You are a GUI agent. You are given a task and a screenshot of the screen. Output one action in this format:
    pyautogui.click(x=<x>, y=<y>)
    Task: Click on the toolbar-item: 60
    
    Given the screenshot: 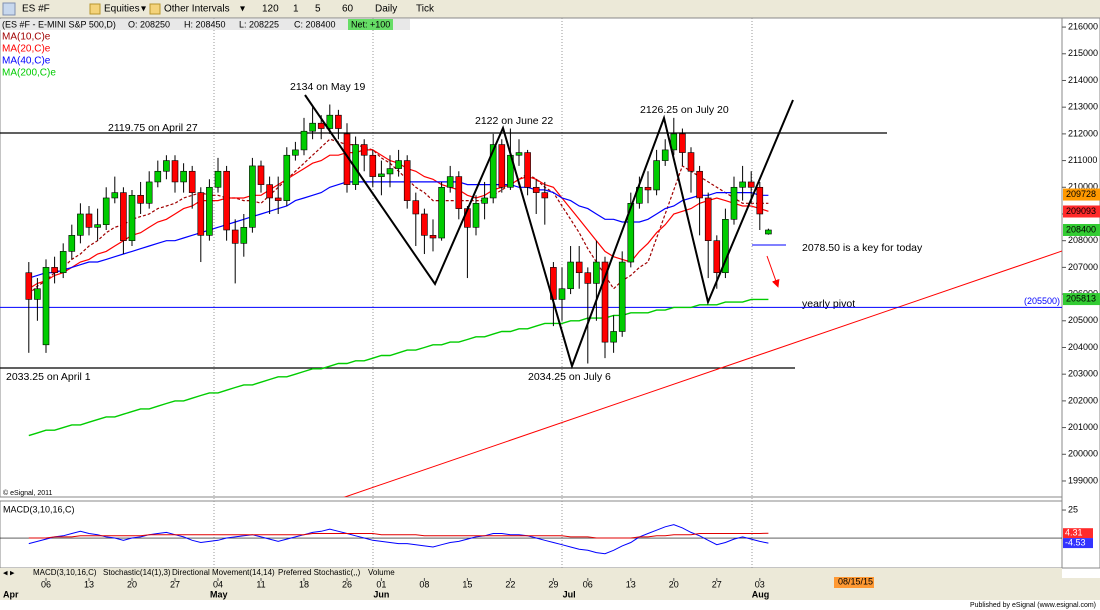 What is the action you would take?
    pyautogui.click(x=348, y=9)
    